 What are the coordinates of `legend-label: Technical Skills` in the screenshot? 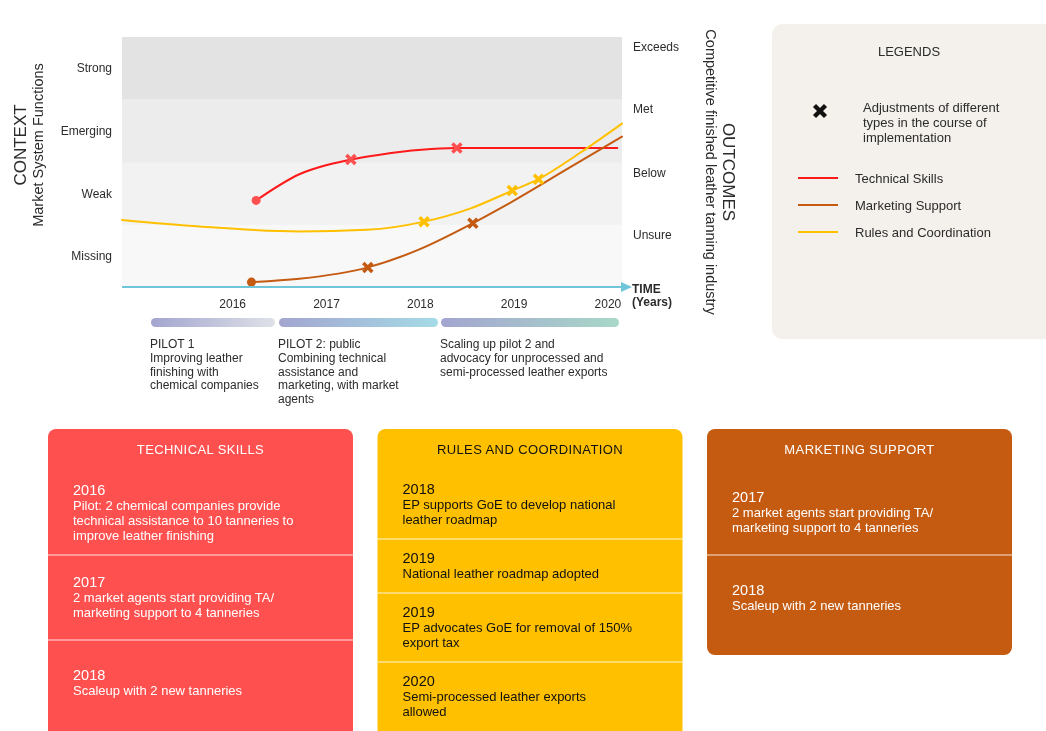 It's located at (899, 178).